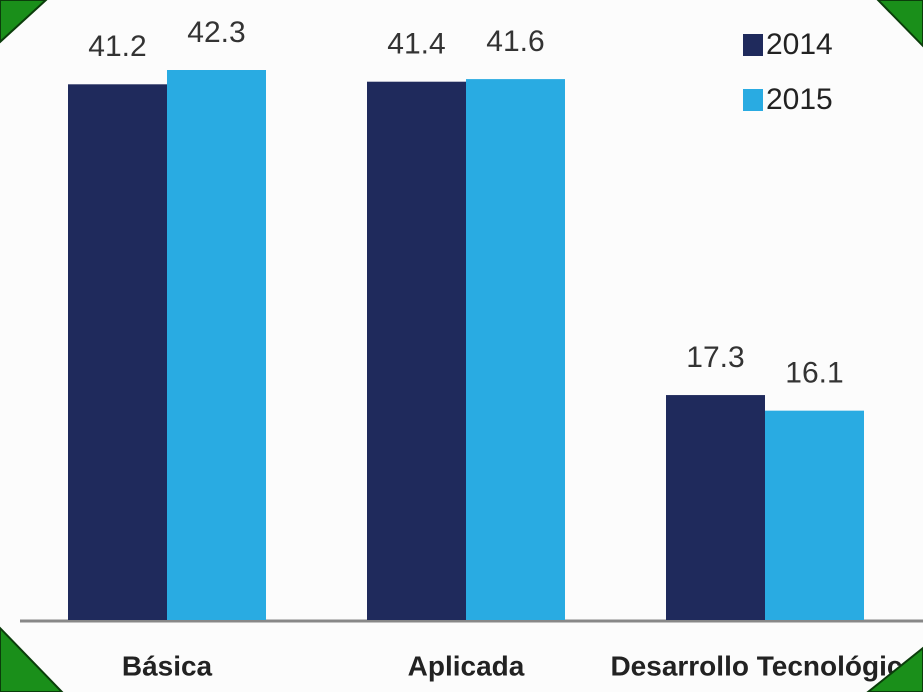 Image resolution: width=923 pixels, height=692 pixels. What do you see at coordinates (814, 373) in the screenshot?
I see `value-label: 16.1` at bounding box center [814, 373].